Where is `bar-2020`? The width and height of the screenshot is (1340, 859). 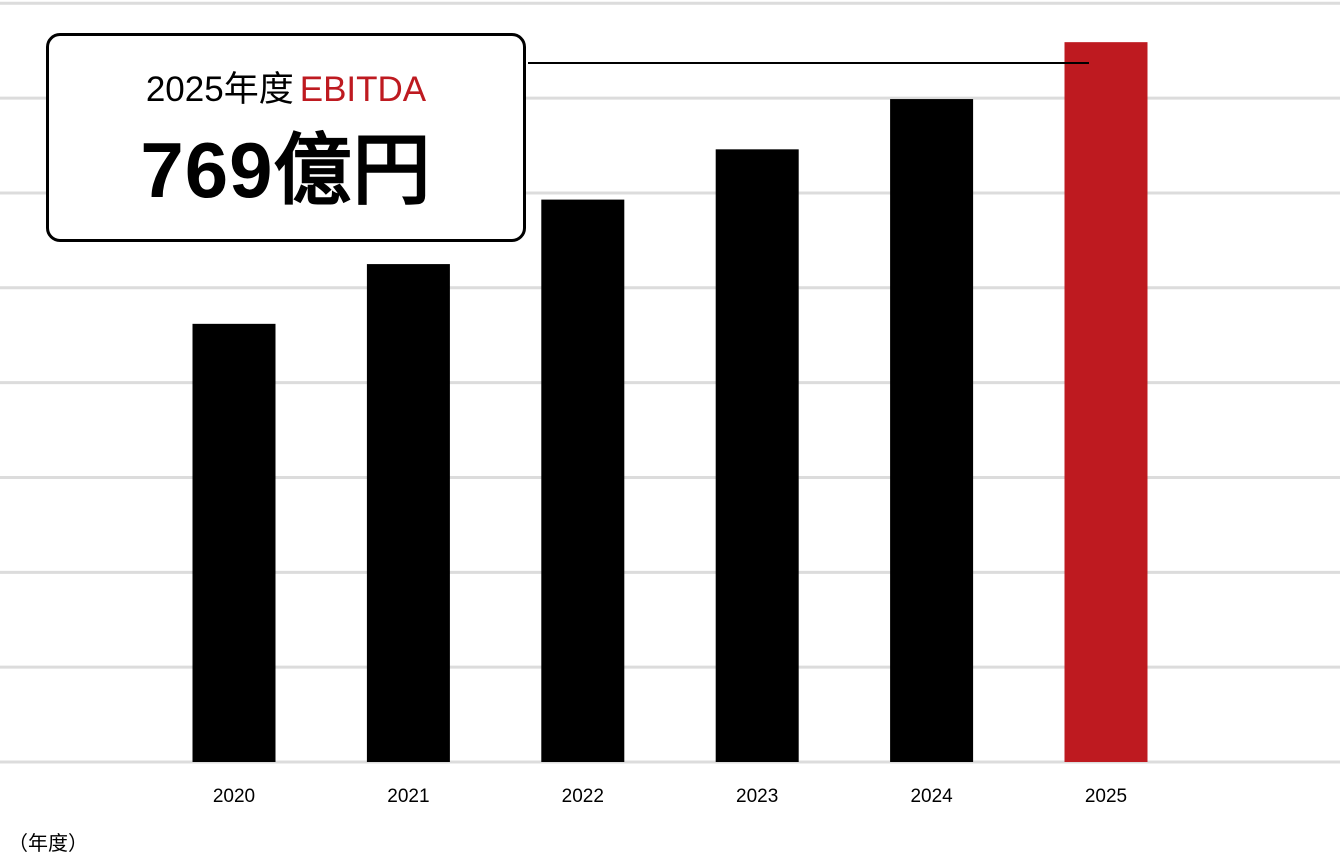
bar-2020 is located at coordinates (234, 542).